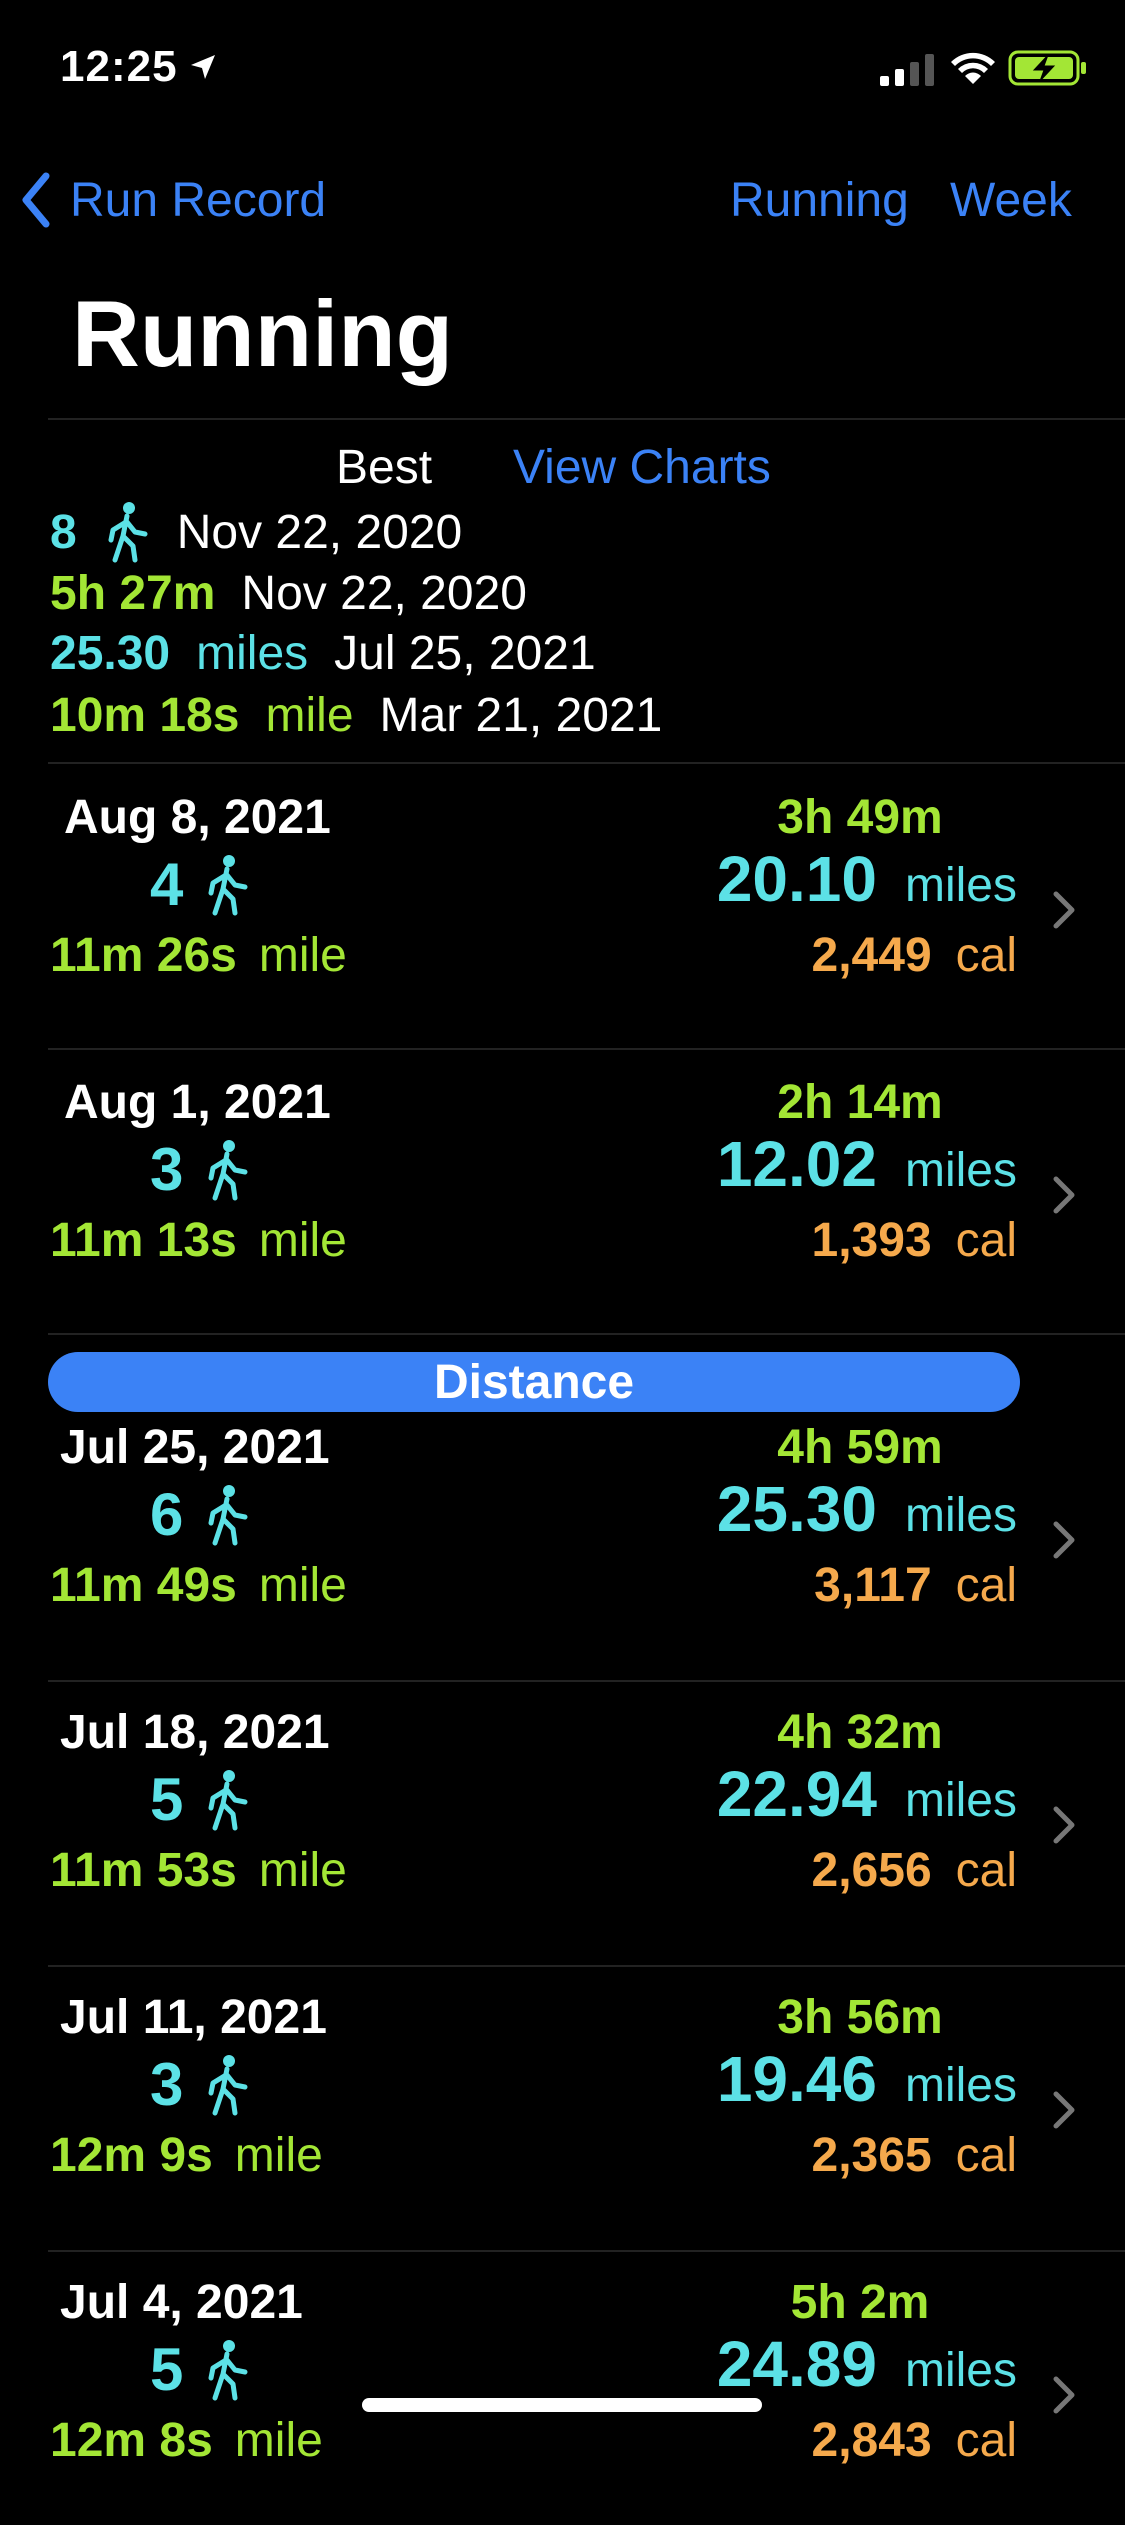 Image resolution: width=1125 pixels, height=2525 pixels. What do you see at coordinates (642, 467) in the screenshot?
I see `view-charts-link: View Charts` at bounding box center [642, 467].